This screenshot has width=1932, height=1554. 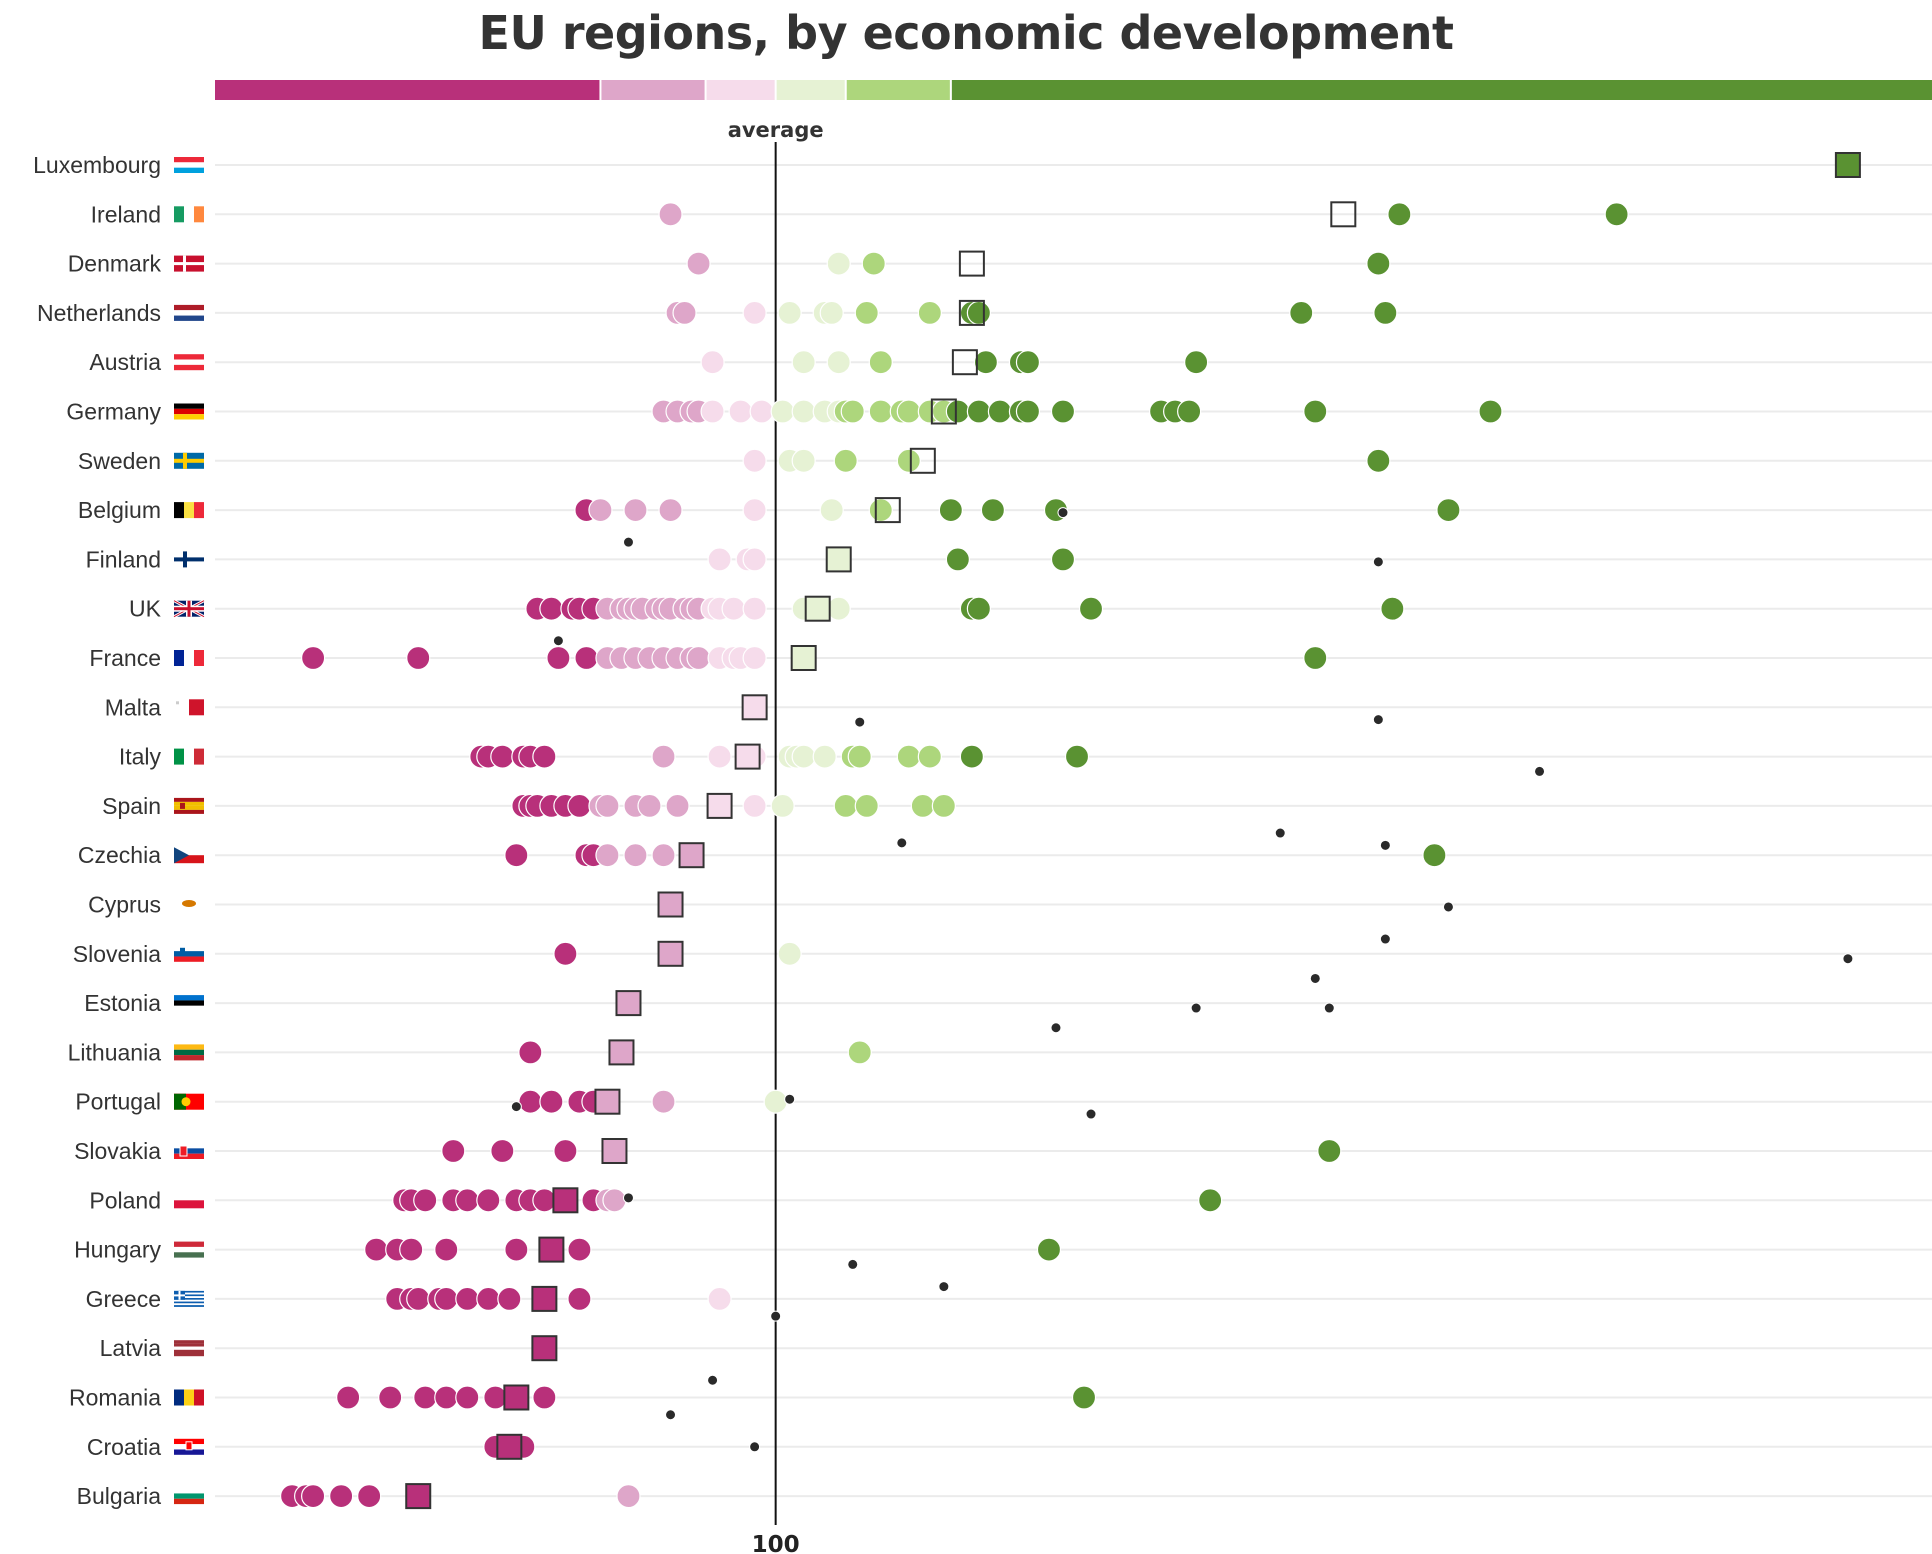 I want to click on hungary-flag-icon, so click(x=189, y=1249).